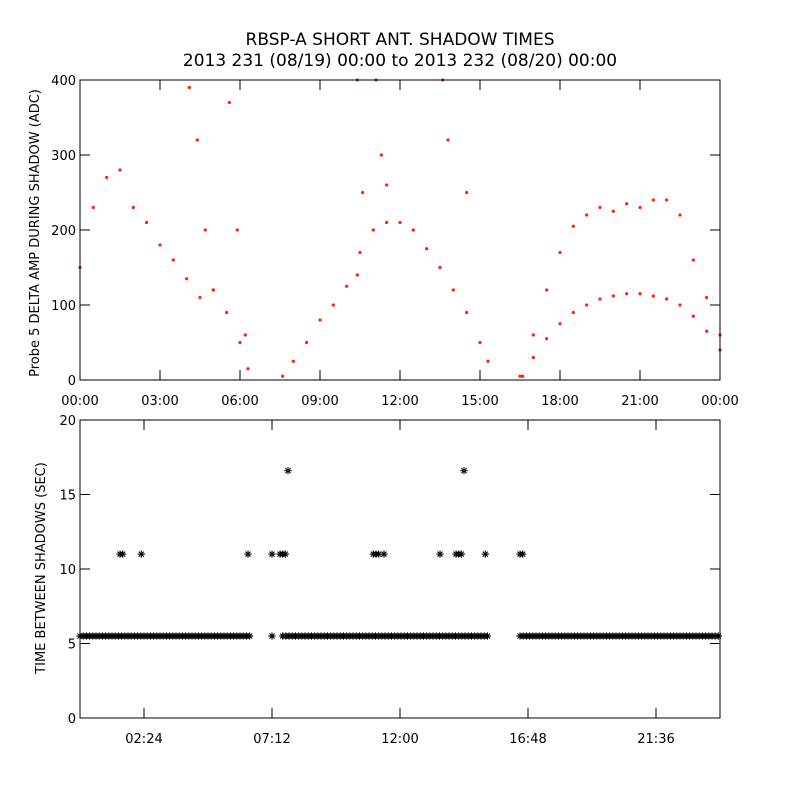 The image size is (800, 800). Describe the element at coordinates (67, 570) in the screenshot. I see `bottom-y-tick-label: 10` at that location.